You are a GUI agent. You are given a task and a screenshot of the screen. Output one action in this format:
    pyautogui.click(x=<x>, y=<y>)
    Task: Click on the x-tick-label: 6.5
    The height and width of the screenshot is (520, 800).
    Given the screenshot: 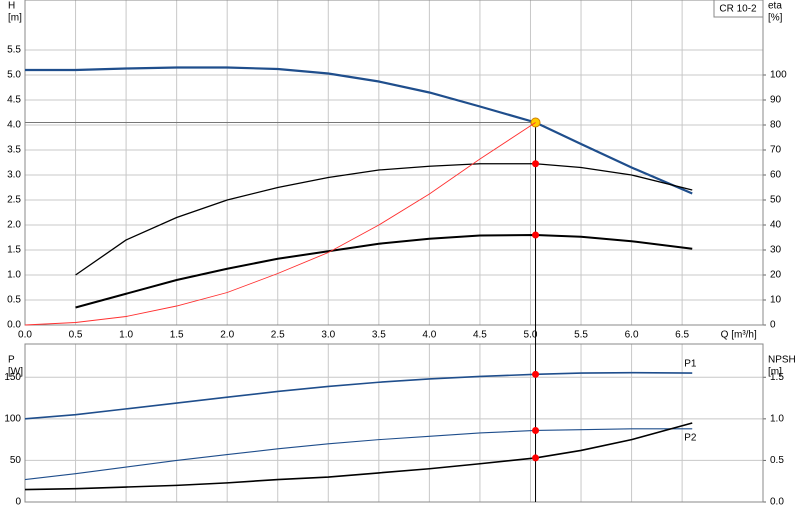 What is the action you would take?
    pyautogui.click(x=682, y=335)
    